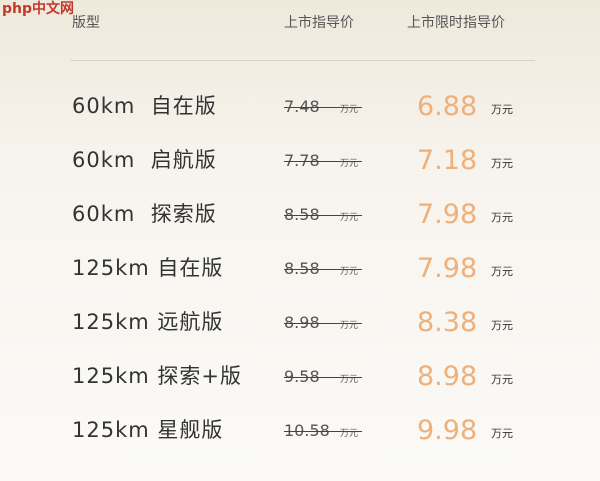 This screenshot has height=481, width=600. I want to click on promo-price: 9.98, so click(447, 430).